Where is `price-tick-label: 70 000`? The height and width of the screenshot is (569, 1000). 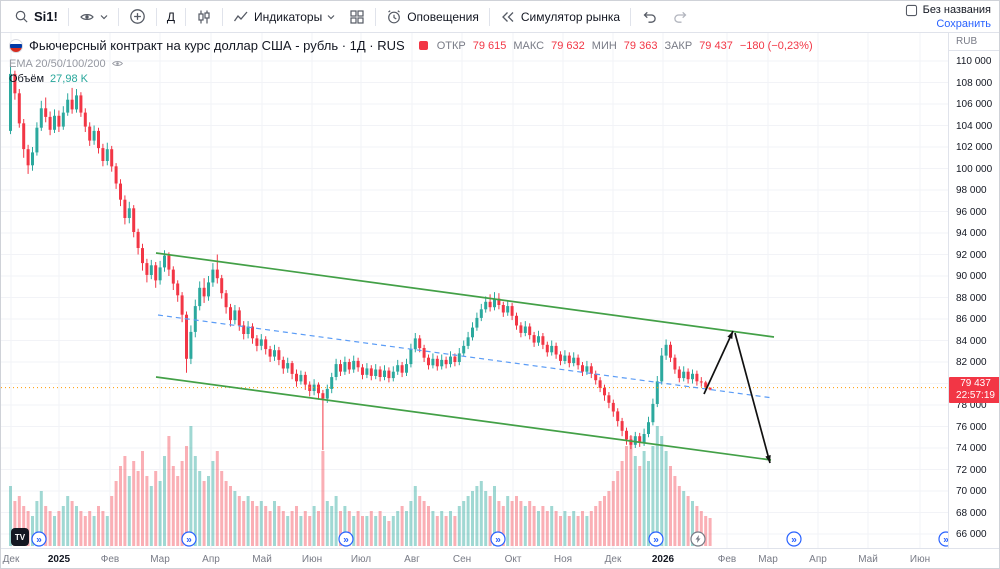 price-tick-label: 70 000 is located at coordinates (971, 491).